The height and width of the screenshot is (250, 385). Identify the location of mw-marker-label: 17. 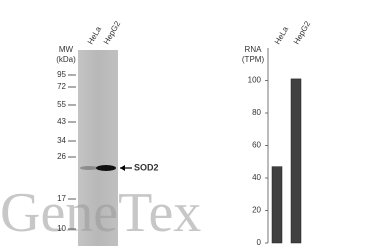
(61, 198).